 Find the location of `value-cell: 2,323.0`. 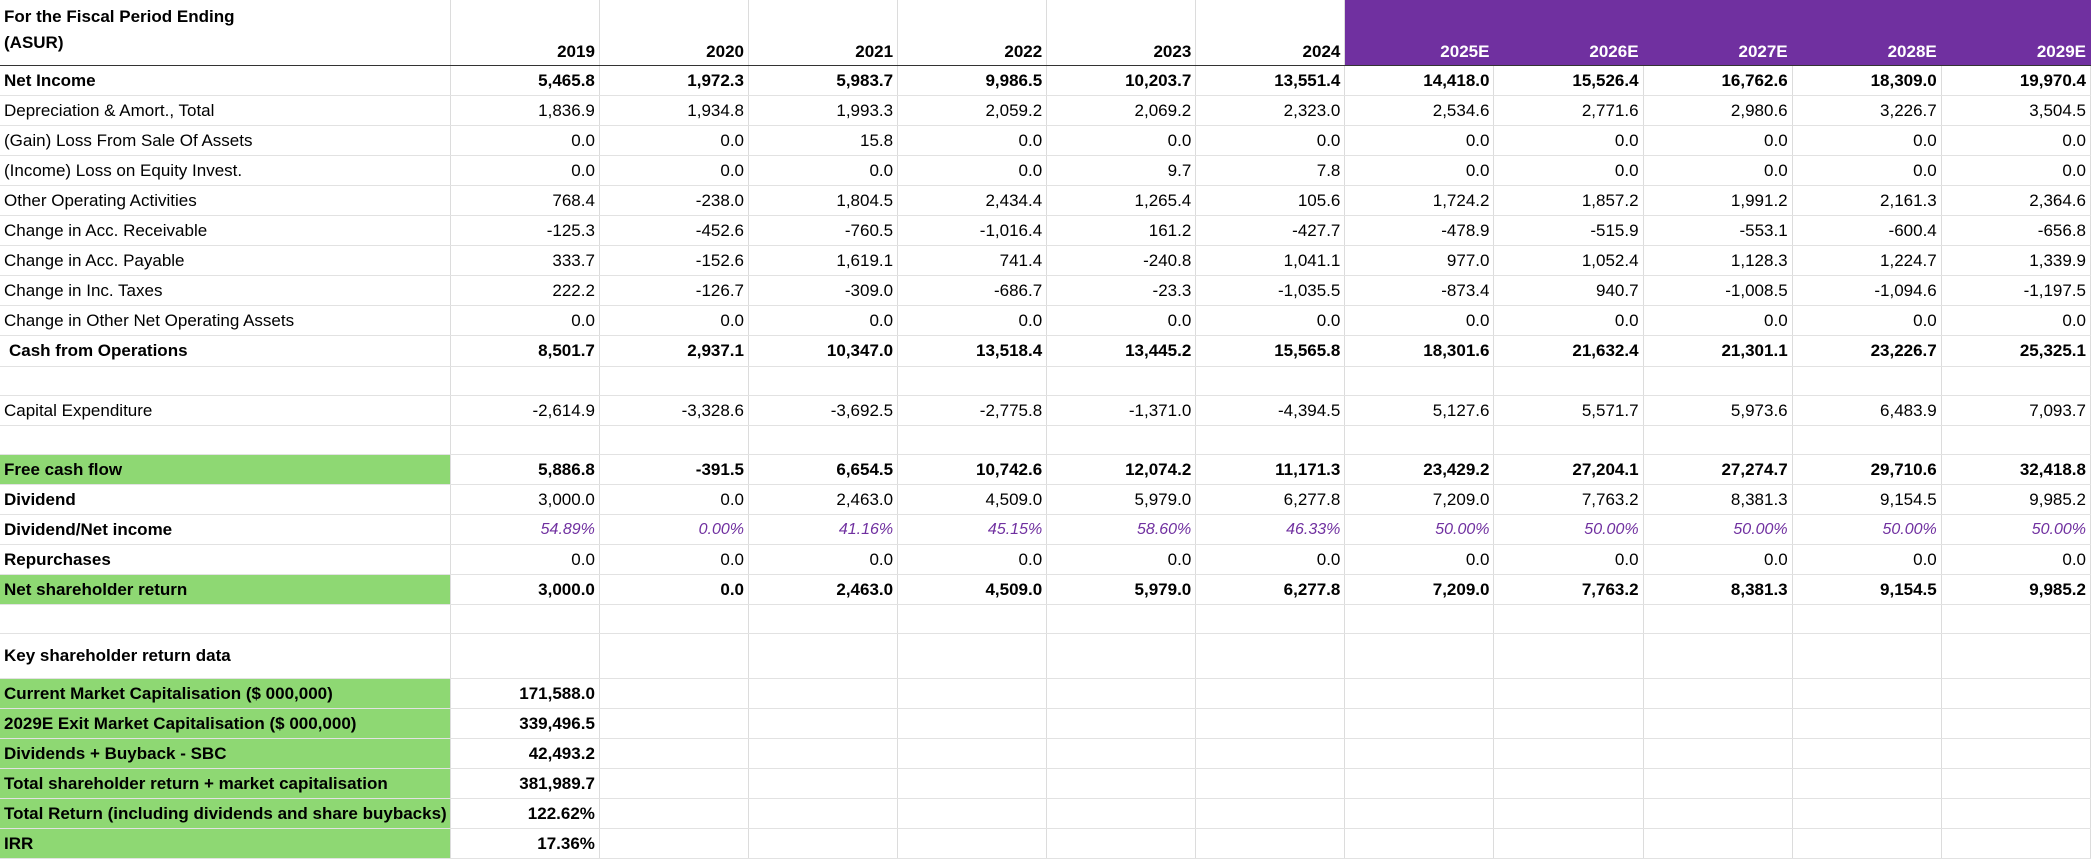

value-cell: 2,323.0 is located at coordinates (1270, 110).